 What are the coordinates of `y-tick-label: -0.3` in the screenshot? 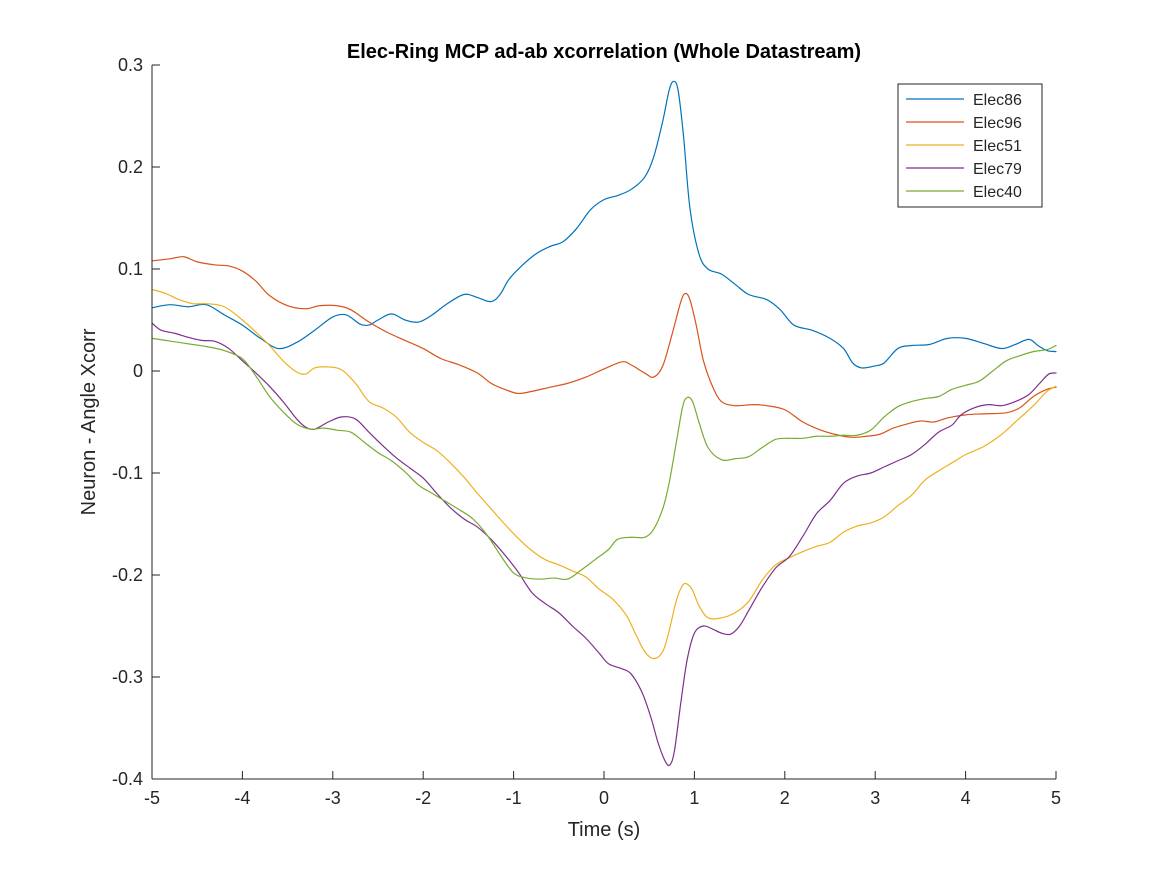 It's located at (127, 677).